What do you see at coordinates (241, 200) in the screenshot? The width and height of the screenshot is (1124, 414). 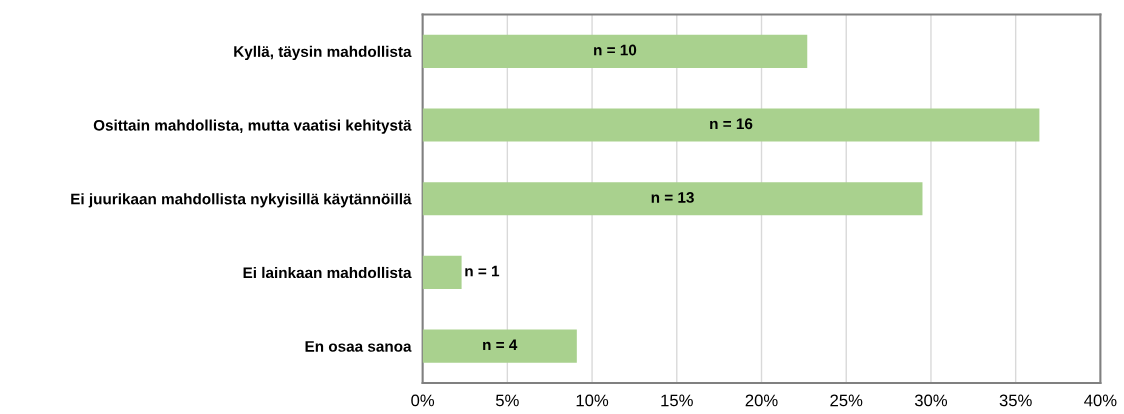 I see `y-tick-label: Ei juurikaan mahdollista nykyisillä käytännöillä` at bounding box center [241, 200].